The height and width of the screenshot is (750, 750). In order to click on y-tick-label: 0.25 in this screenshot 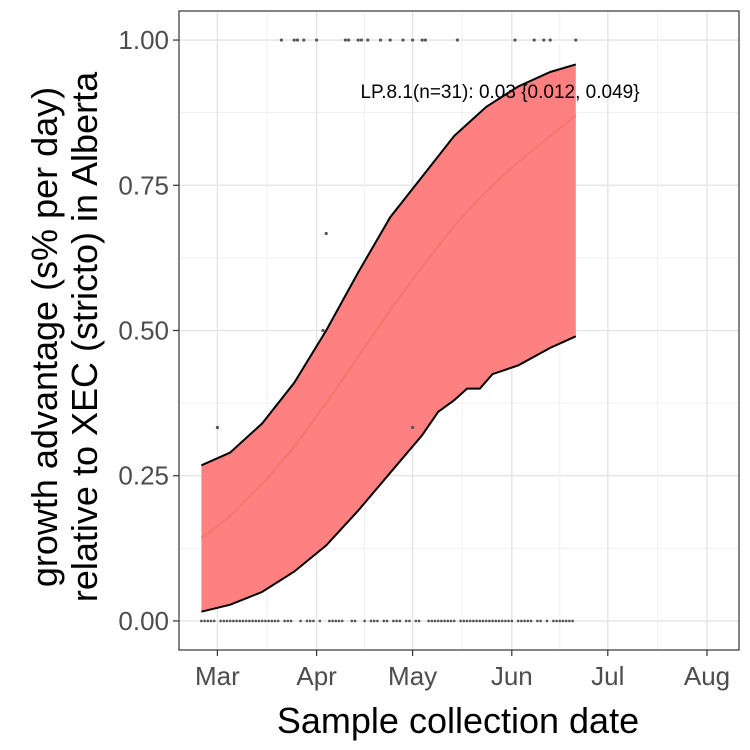, I will do `click(143, 476)`.